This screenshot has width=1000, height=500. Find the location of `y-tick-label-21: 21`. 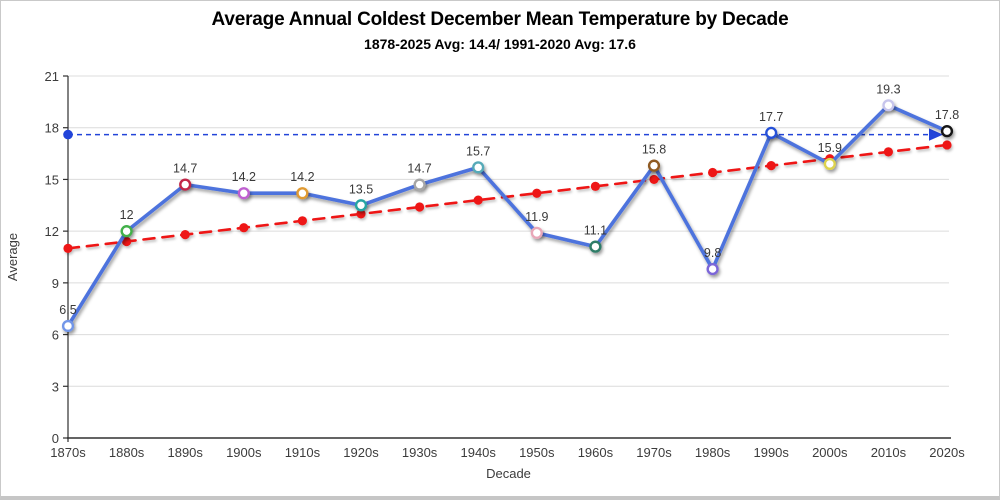

y-tick-label-21: 21 is located at coordinates (52, 76).